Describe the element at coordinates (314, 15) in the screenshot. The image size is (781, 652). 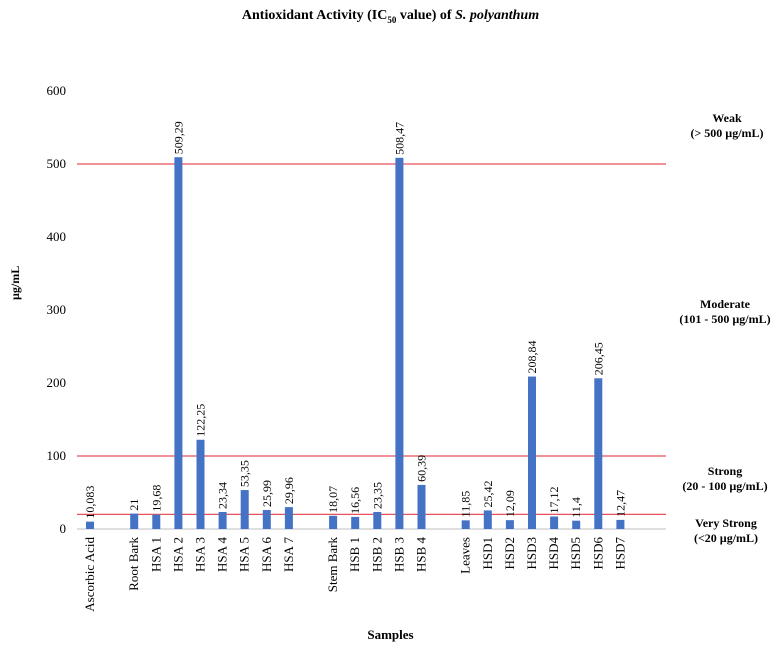
I see `chart-title-prefix: Antioxidant Activity (IC` at that location.